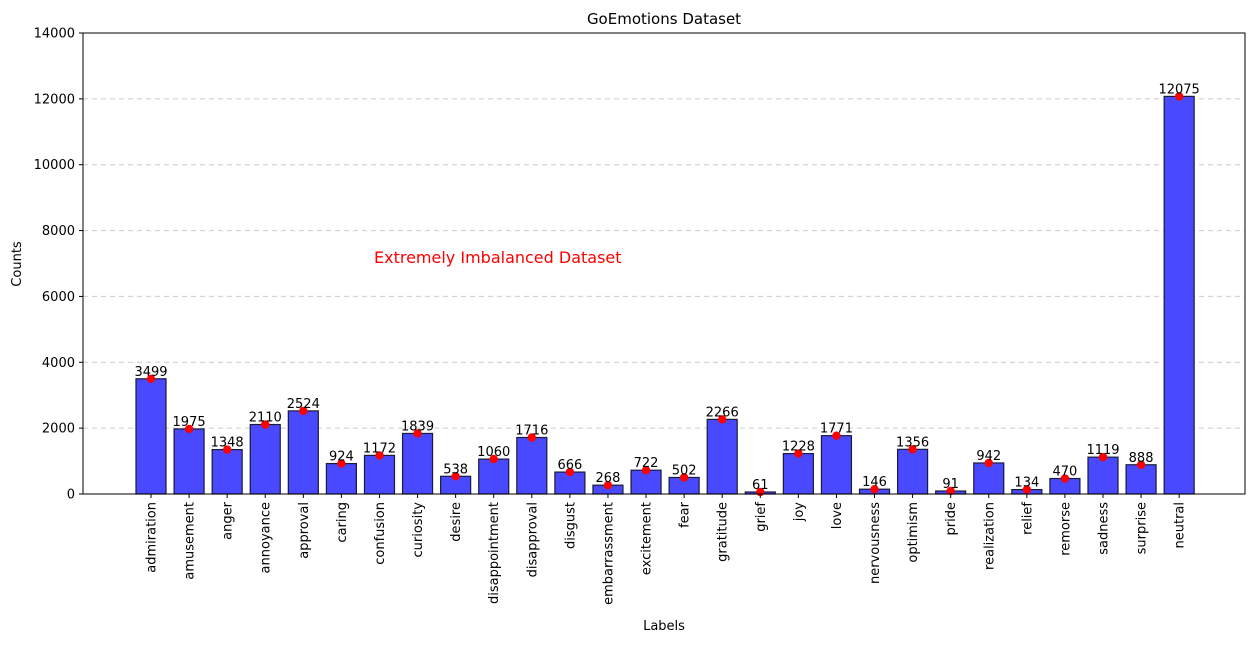 This screenshot has width=1255, height=647. Describe the element at coordinates (265, 459) in the screenshot. I see `bar-annoyance` at that location.